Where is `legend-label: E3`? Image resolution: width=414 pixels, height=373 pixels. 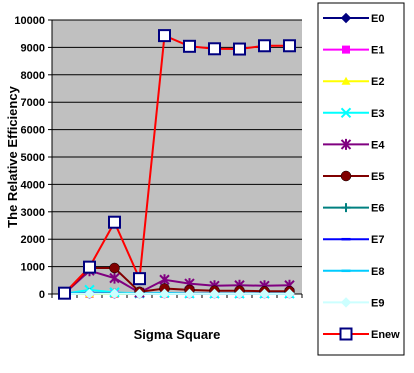
legend-label: E3 is located at coordinates (377, 114).